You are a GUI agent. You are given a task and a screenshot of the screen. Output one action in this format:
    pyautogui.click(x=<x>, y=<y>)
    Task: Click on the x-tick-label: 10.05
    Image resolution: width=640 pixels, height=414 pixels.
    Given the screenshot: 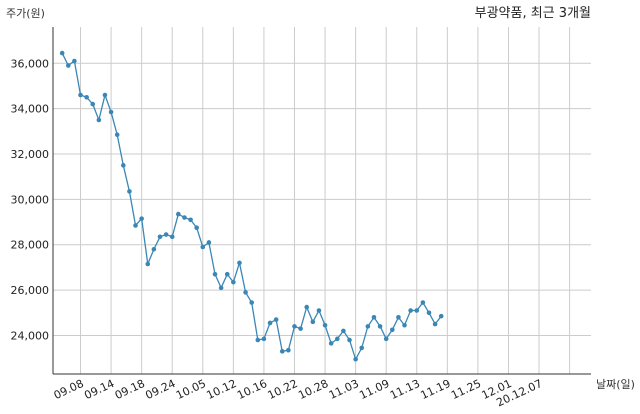 What is the action you would take?
    pyautogui.click(x=191, y=389)
    